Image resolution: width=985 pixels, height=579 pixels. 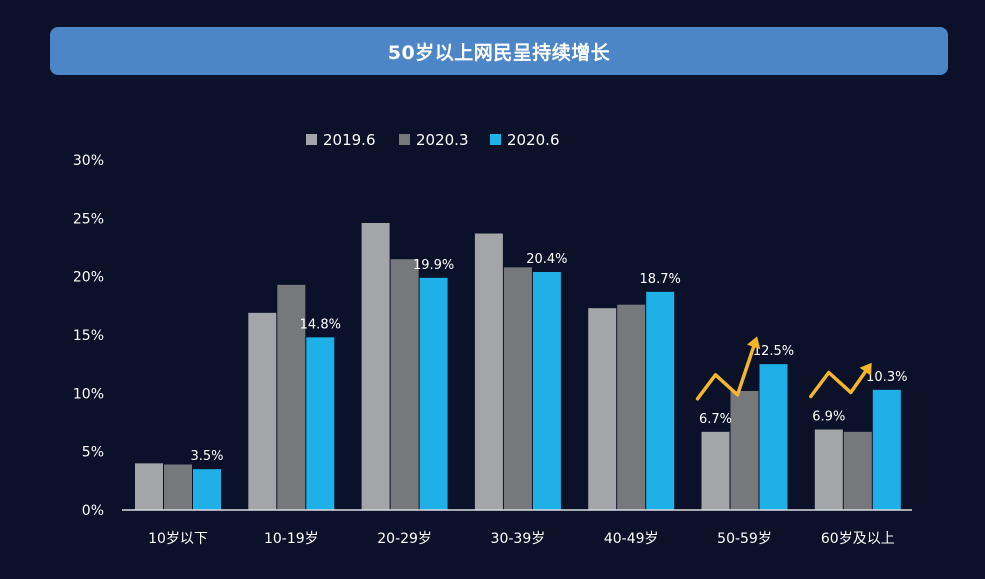 I want to click on data-label: 10.3%, so click(x=886, y=377).